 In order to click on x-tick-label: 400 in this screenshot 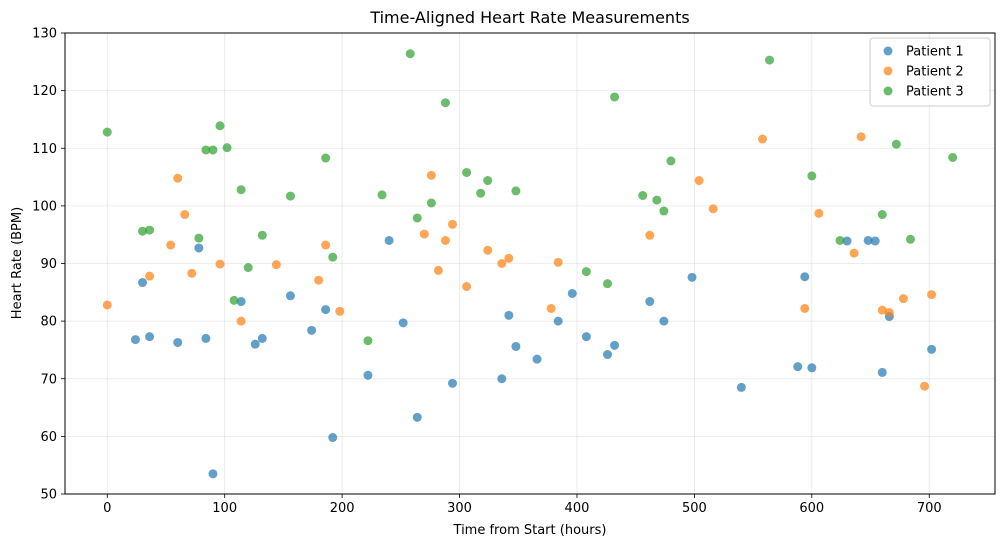, I will do `click(577, 508)`.